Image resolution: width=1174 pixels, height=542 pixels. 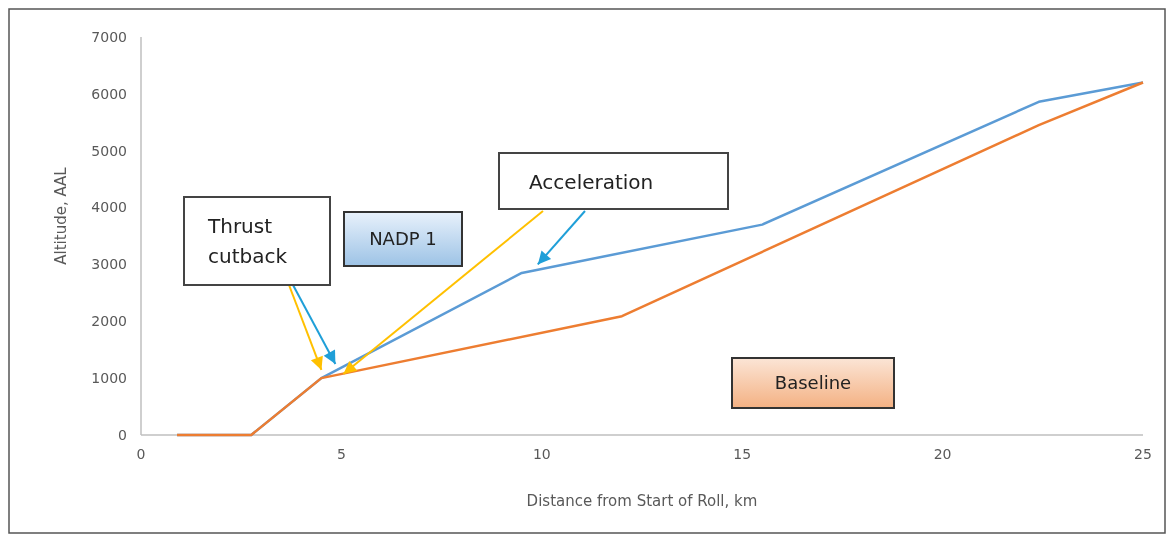 What do you see at coordinates (61, 215) in the screenshot?
I see `y-axis-title: Altitude, AAL` at bounding box center [61, 215].